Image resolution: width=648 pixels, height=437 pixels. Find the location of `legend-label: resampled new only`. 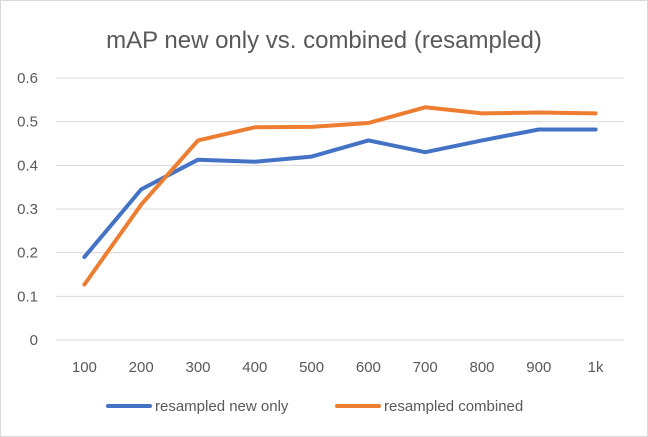

legend-label: resampled new only is located at coordinates (222, 406).